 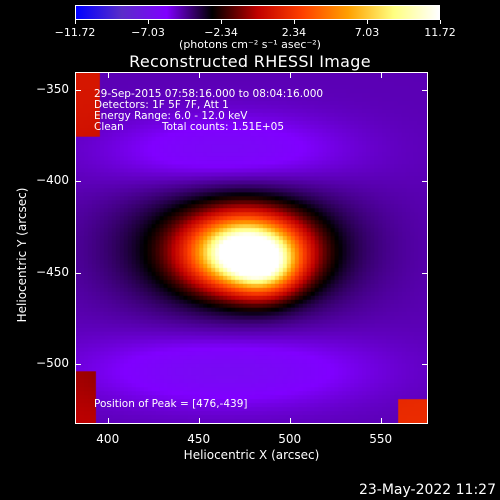 What do you see at coordinates (381, 439) in the screenshot?
I see `x-tick-label: 550` at bounding box center [381, 439].